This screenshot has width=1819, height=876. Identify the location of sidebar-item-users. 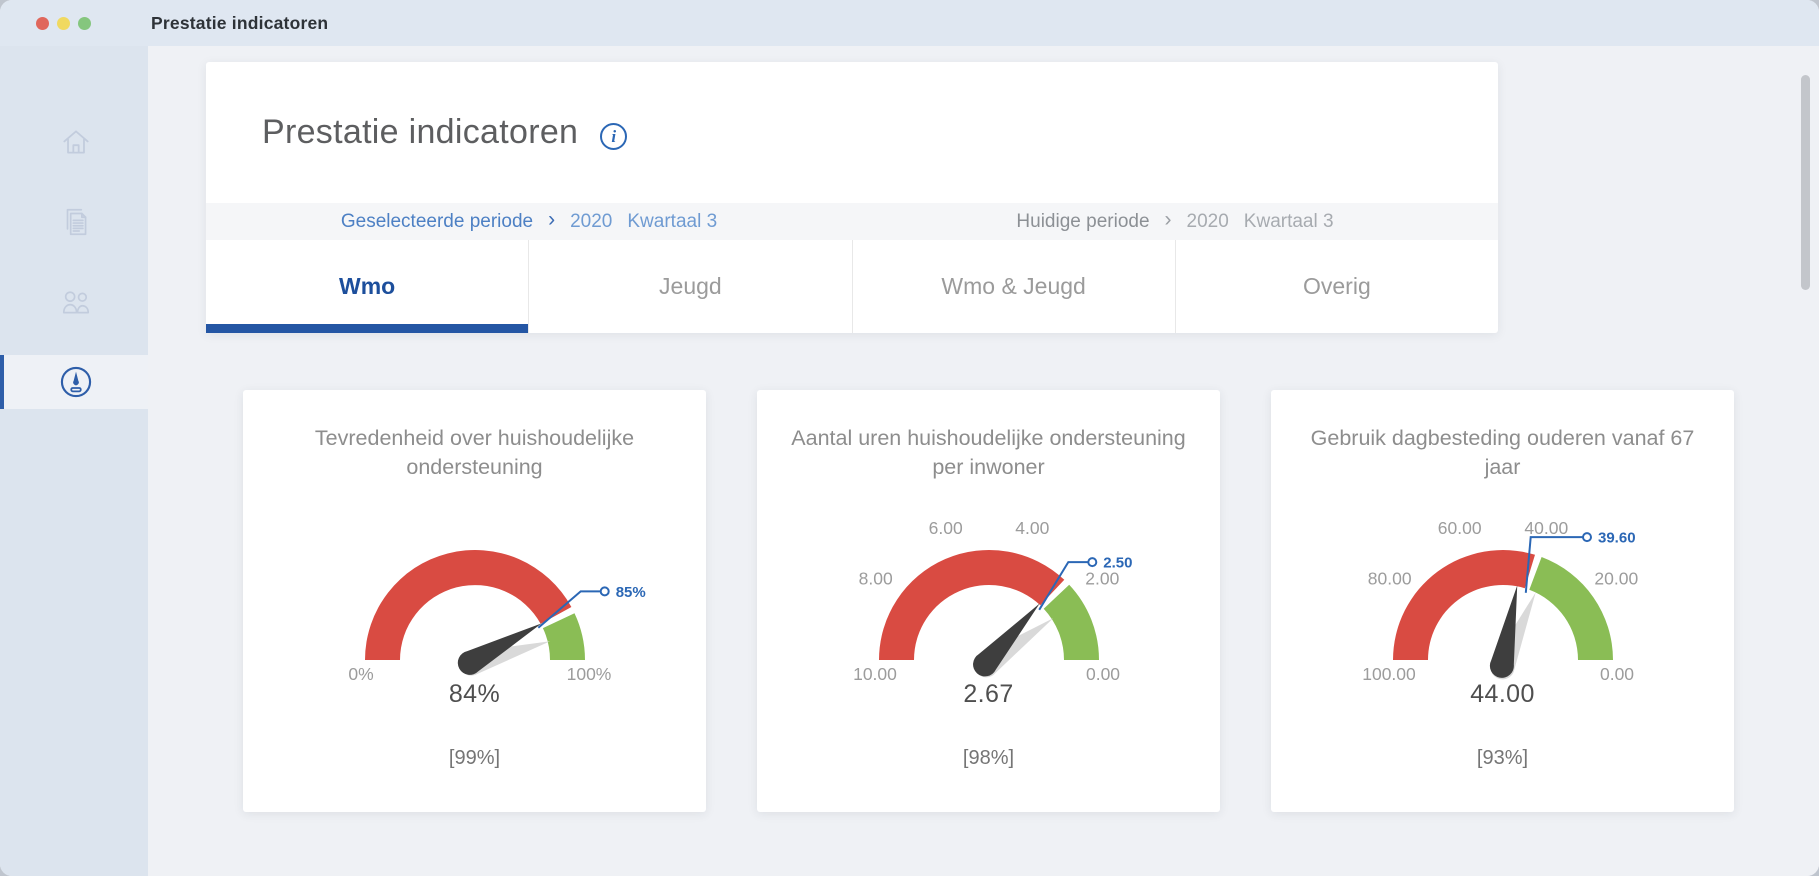
(74, 302).